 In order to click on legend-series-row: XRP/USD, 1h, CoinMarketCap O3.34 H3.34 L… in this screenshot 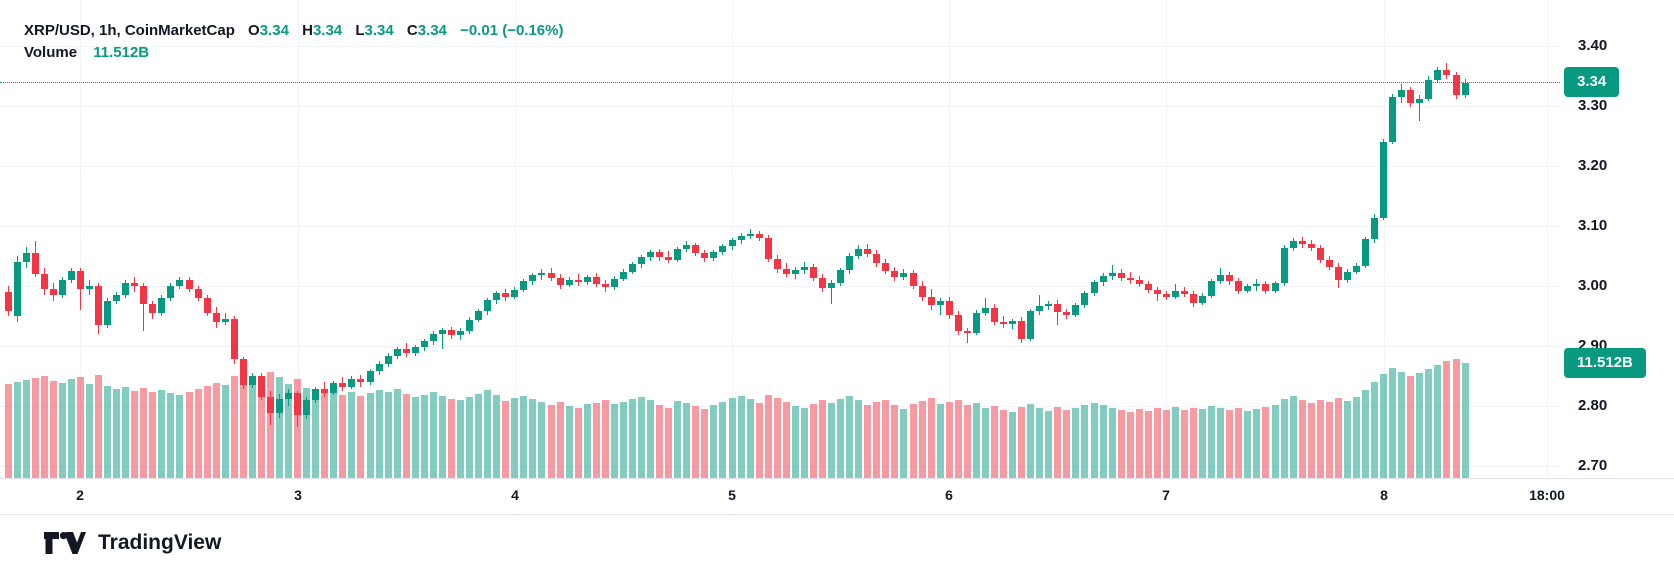, I will do `click(293, 31)`.